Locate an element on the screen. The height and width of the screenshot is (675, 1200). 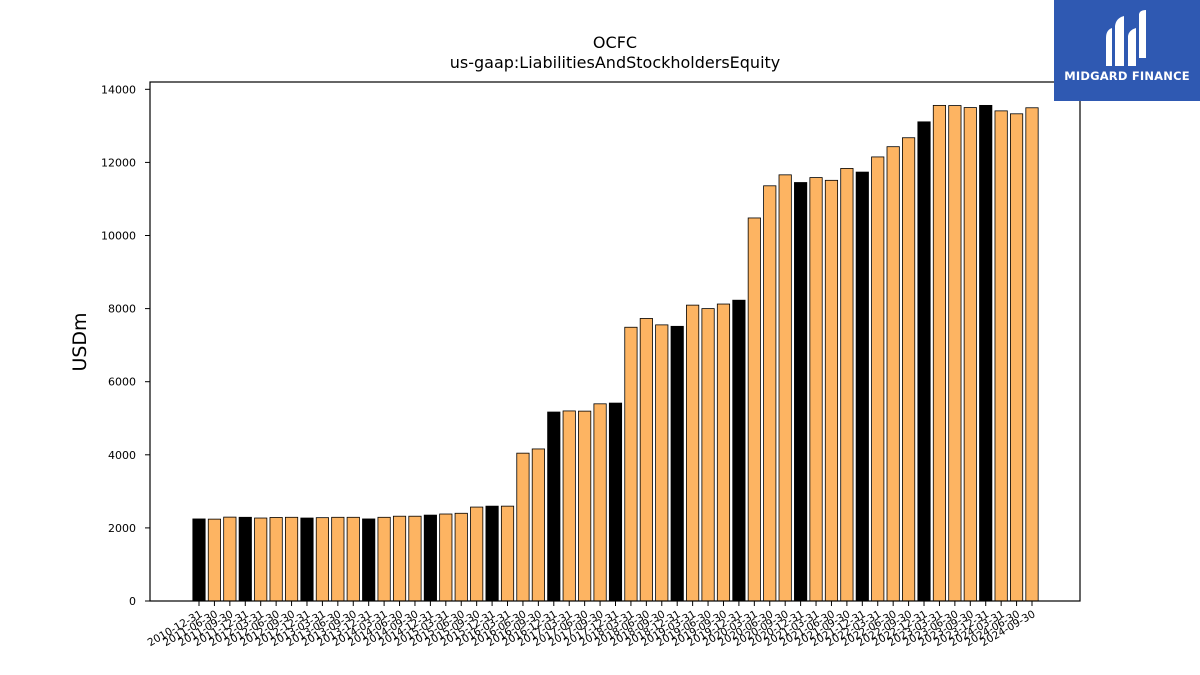
y-tick-label: 2000 is located at coordinates (122, 528).